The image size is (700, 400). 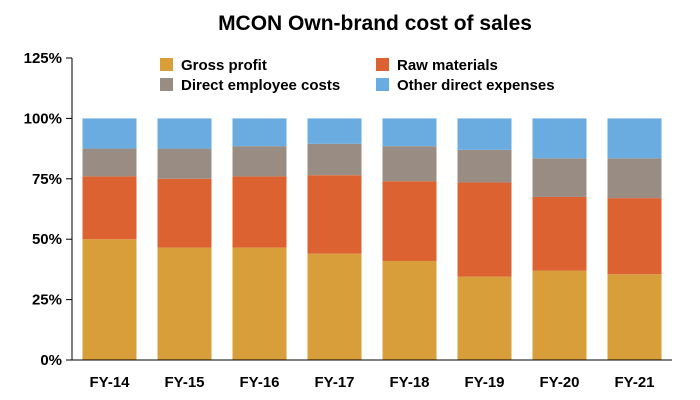 I want to click on legend-label-series-1: Raw materials, so click(x=447, y=65).